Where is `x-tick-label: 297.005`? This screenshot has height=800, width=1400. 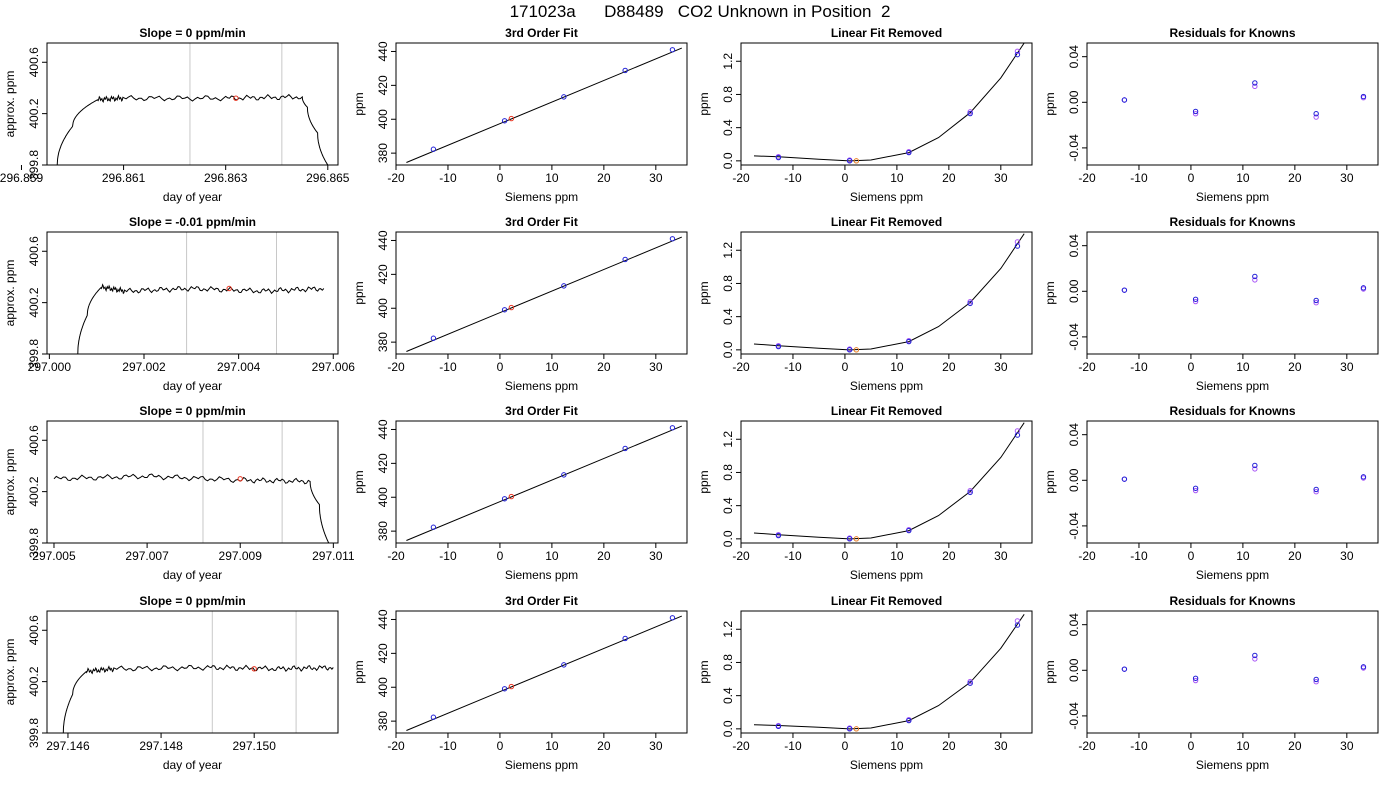
x-tick-label: 297.005 is located at coordinates (54, 556).